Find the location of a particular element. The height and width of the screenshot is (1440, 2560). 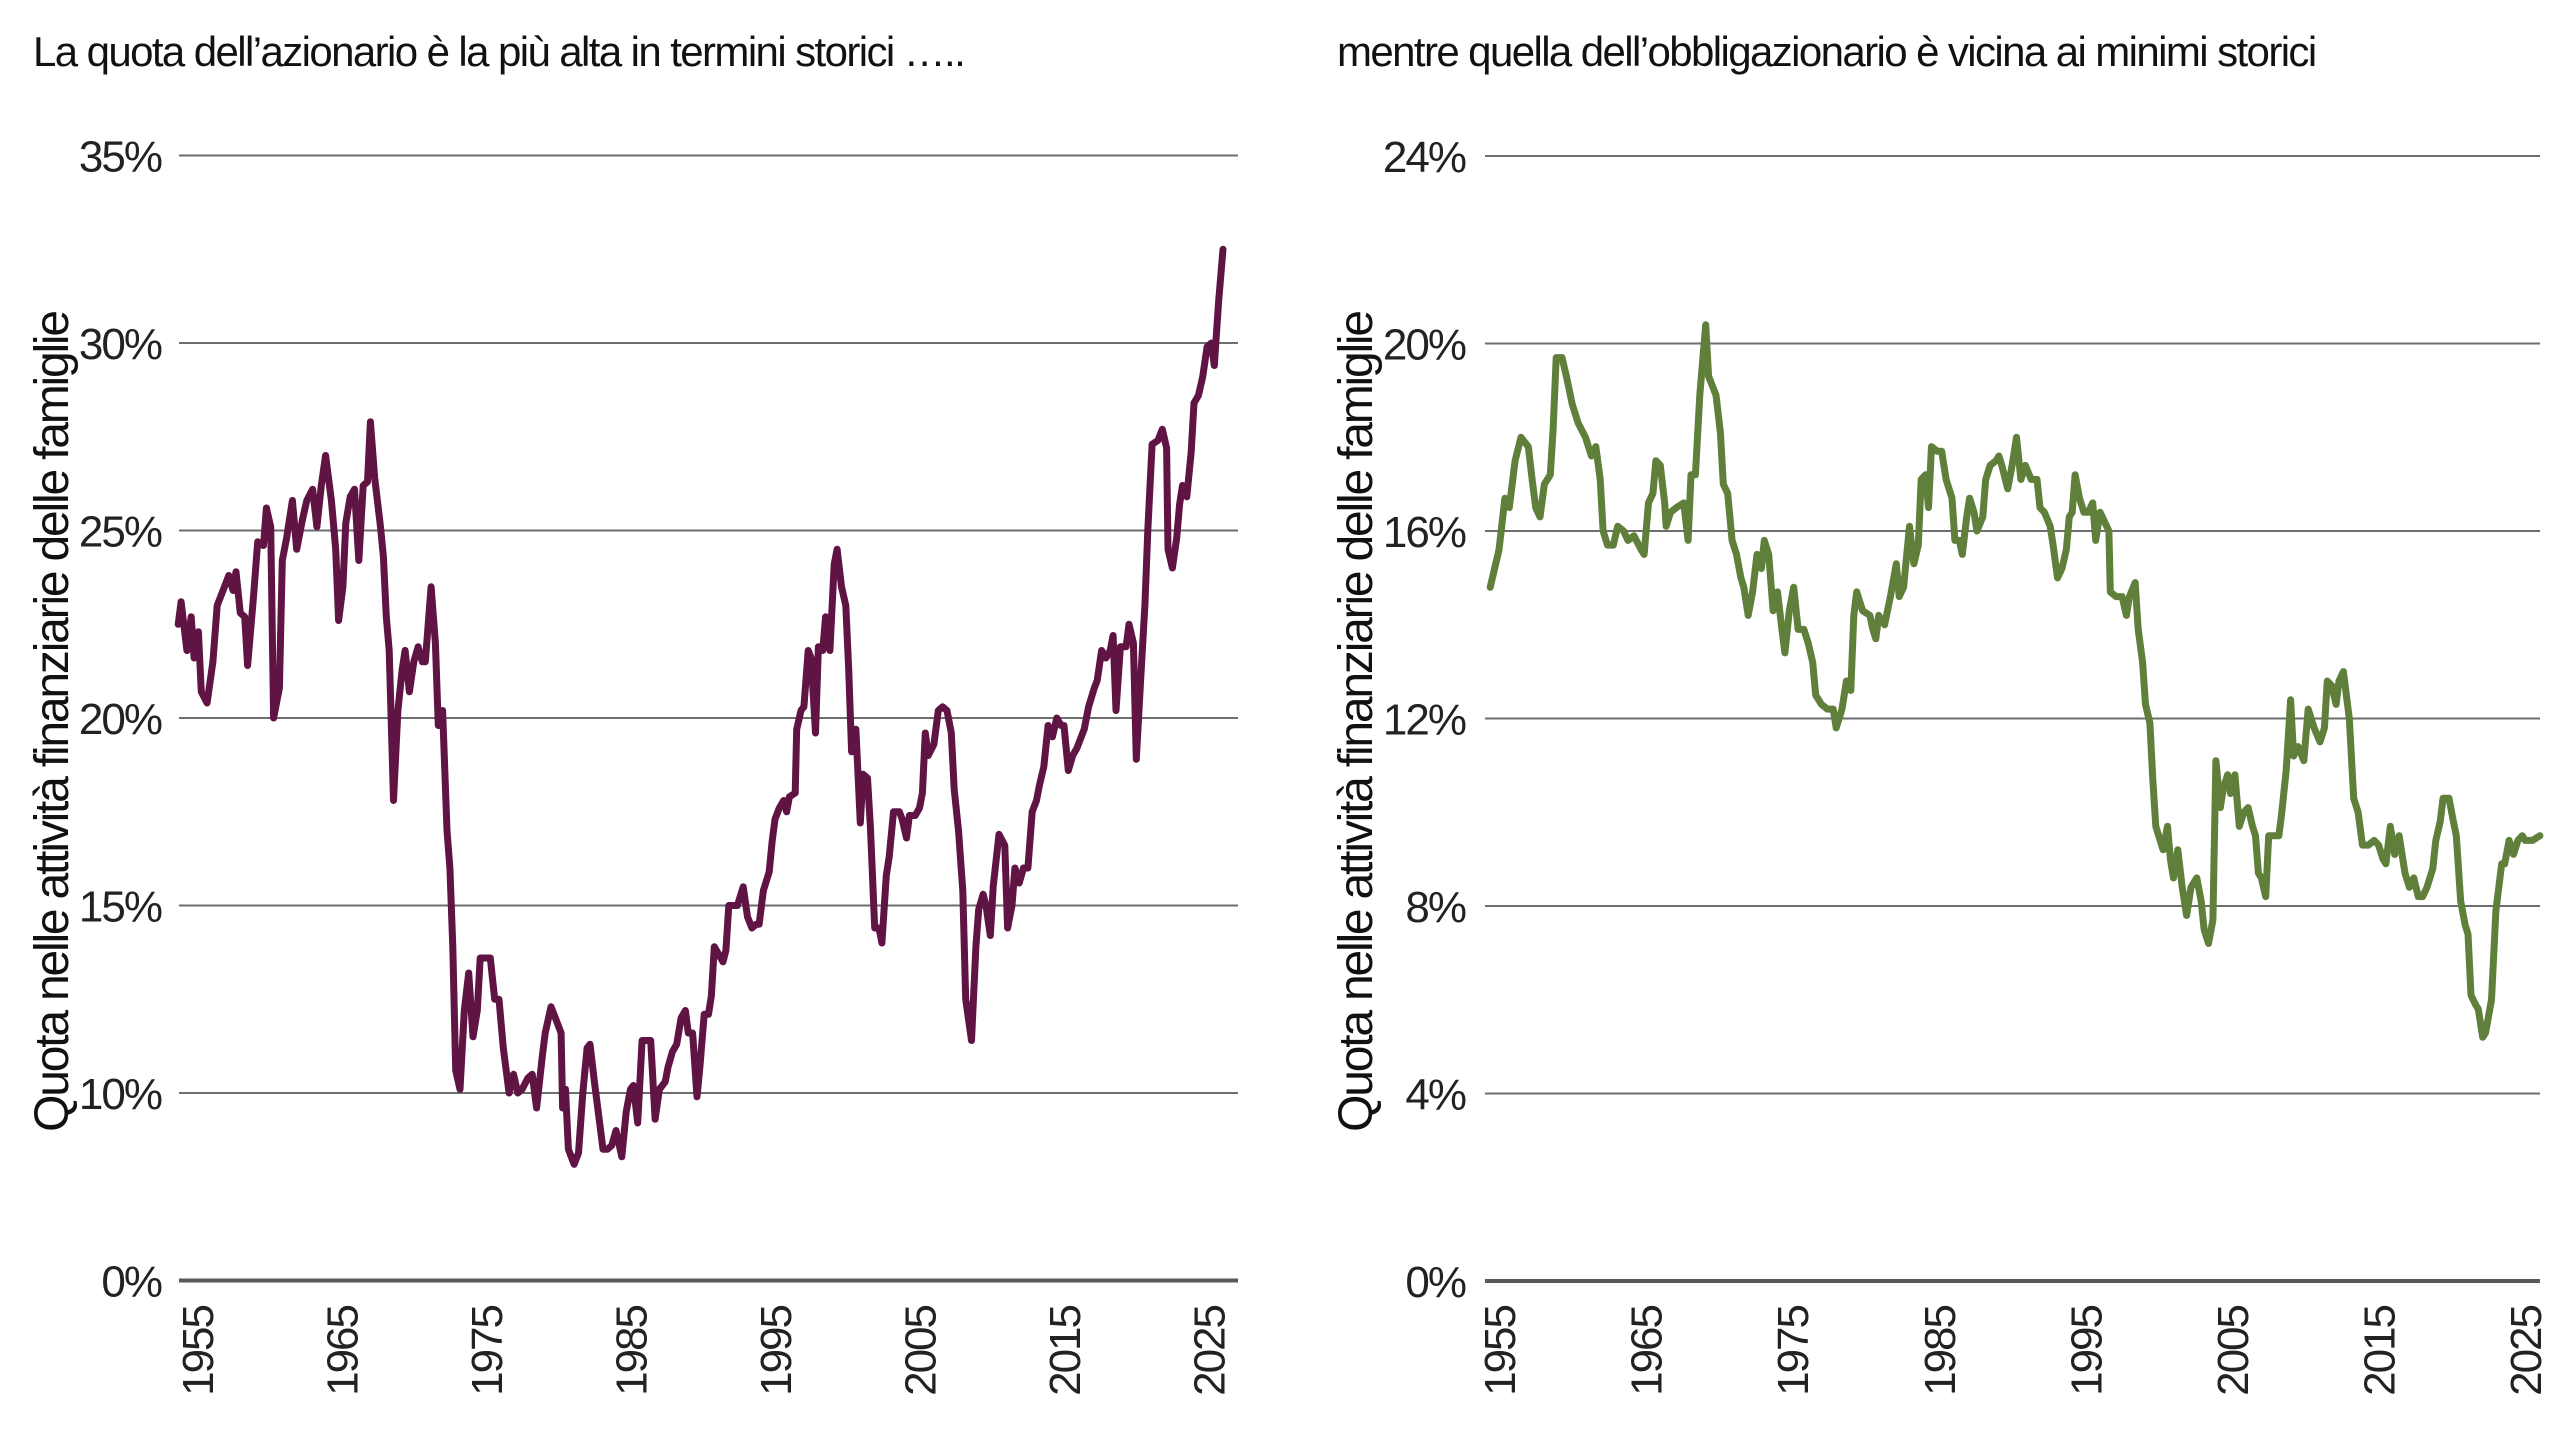

y-tick-label: 24% is located at coordinates (1424, 157).